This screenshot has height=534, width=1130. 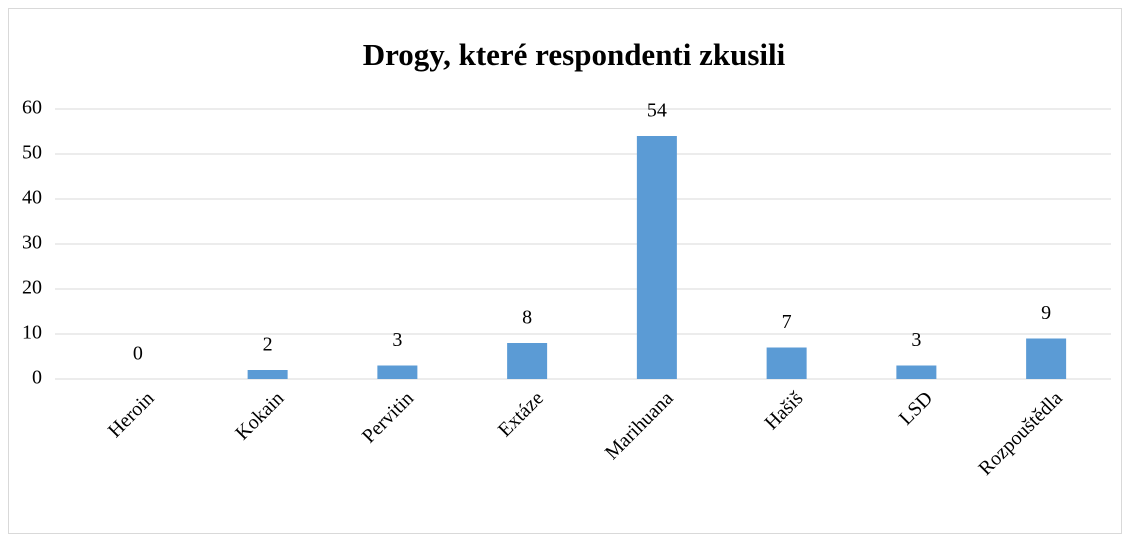 I want to click on y-tick-label: 10, so click(x=32, y=333).